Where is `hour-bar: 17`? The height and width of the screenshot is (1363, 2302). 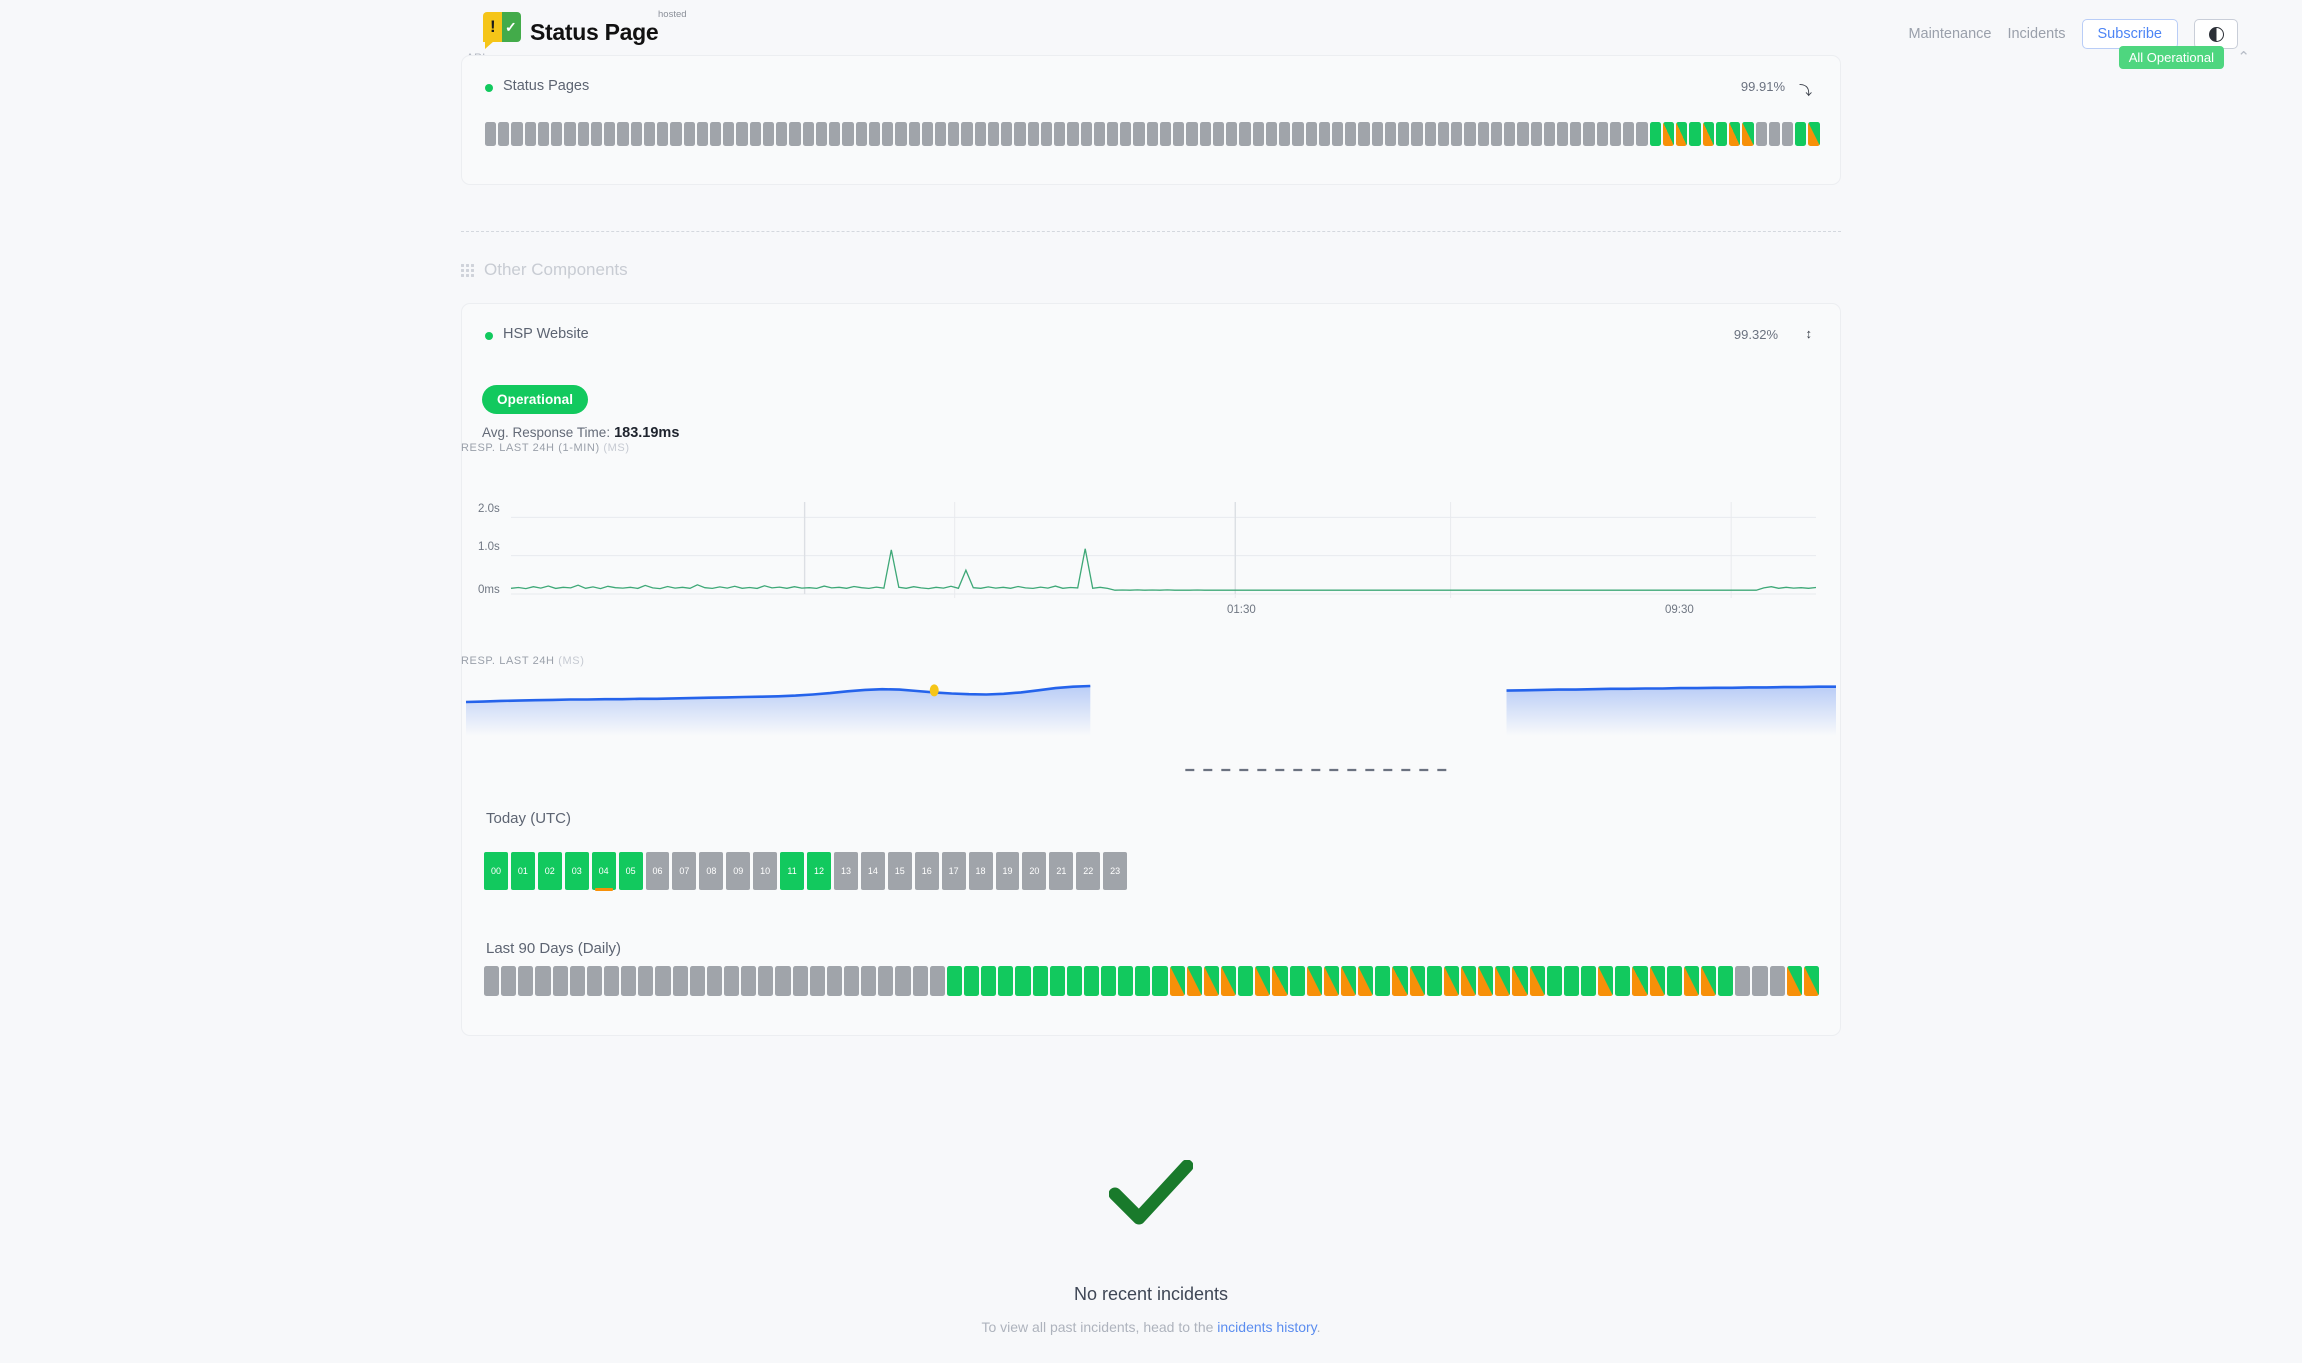 hour-bar: 17 is located at coordinates (953, 871).